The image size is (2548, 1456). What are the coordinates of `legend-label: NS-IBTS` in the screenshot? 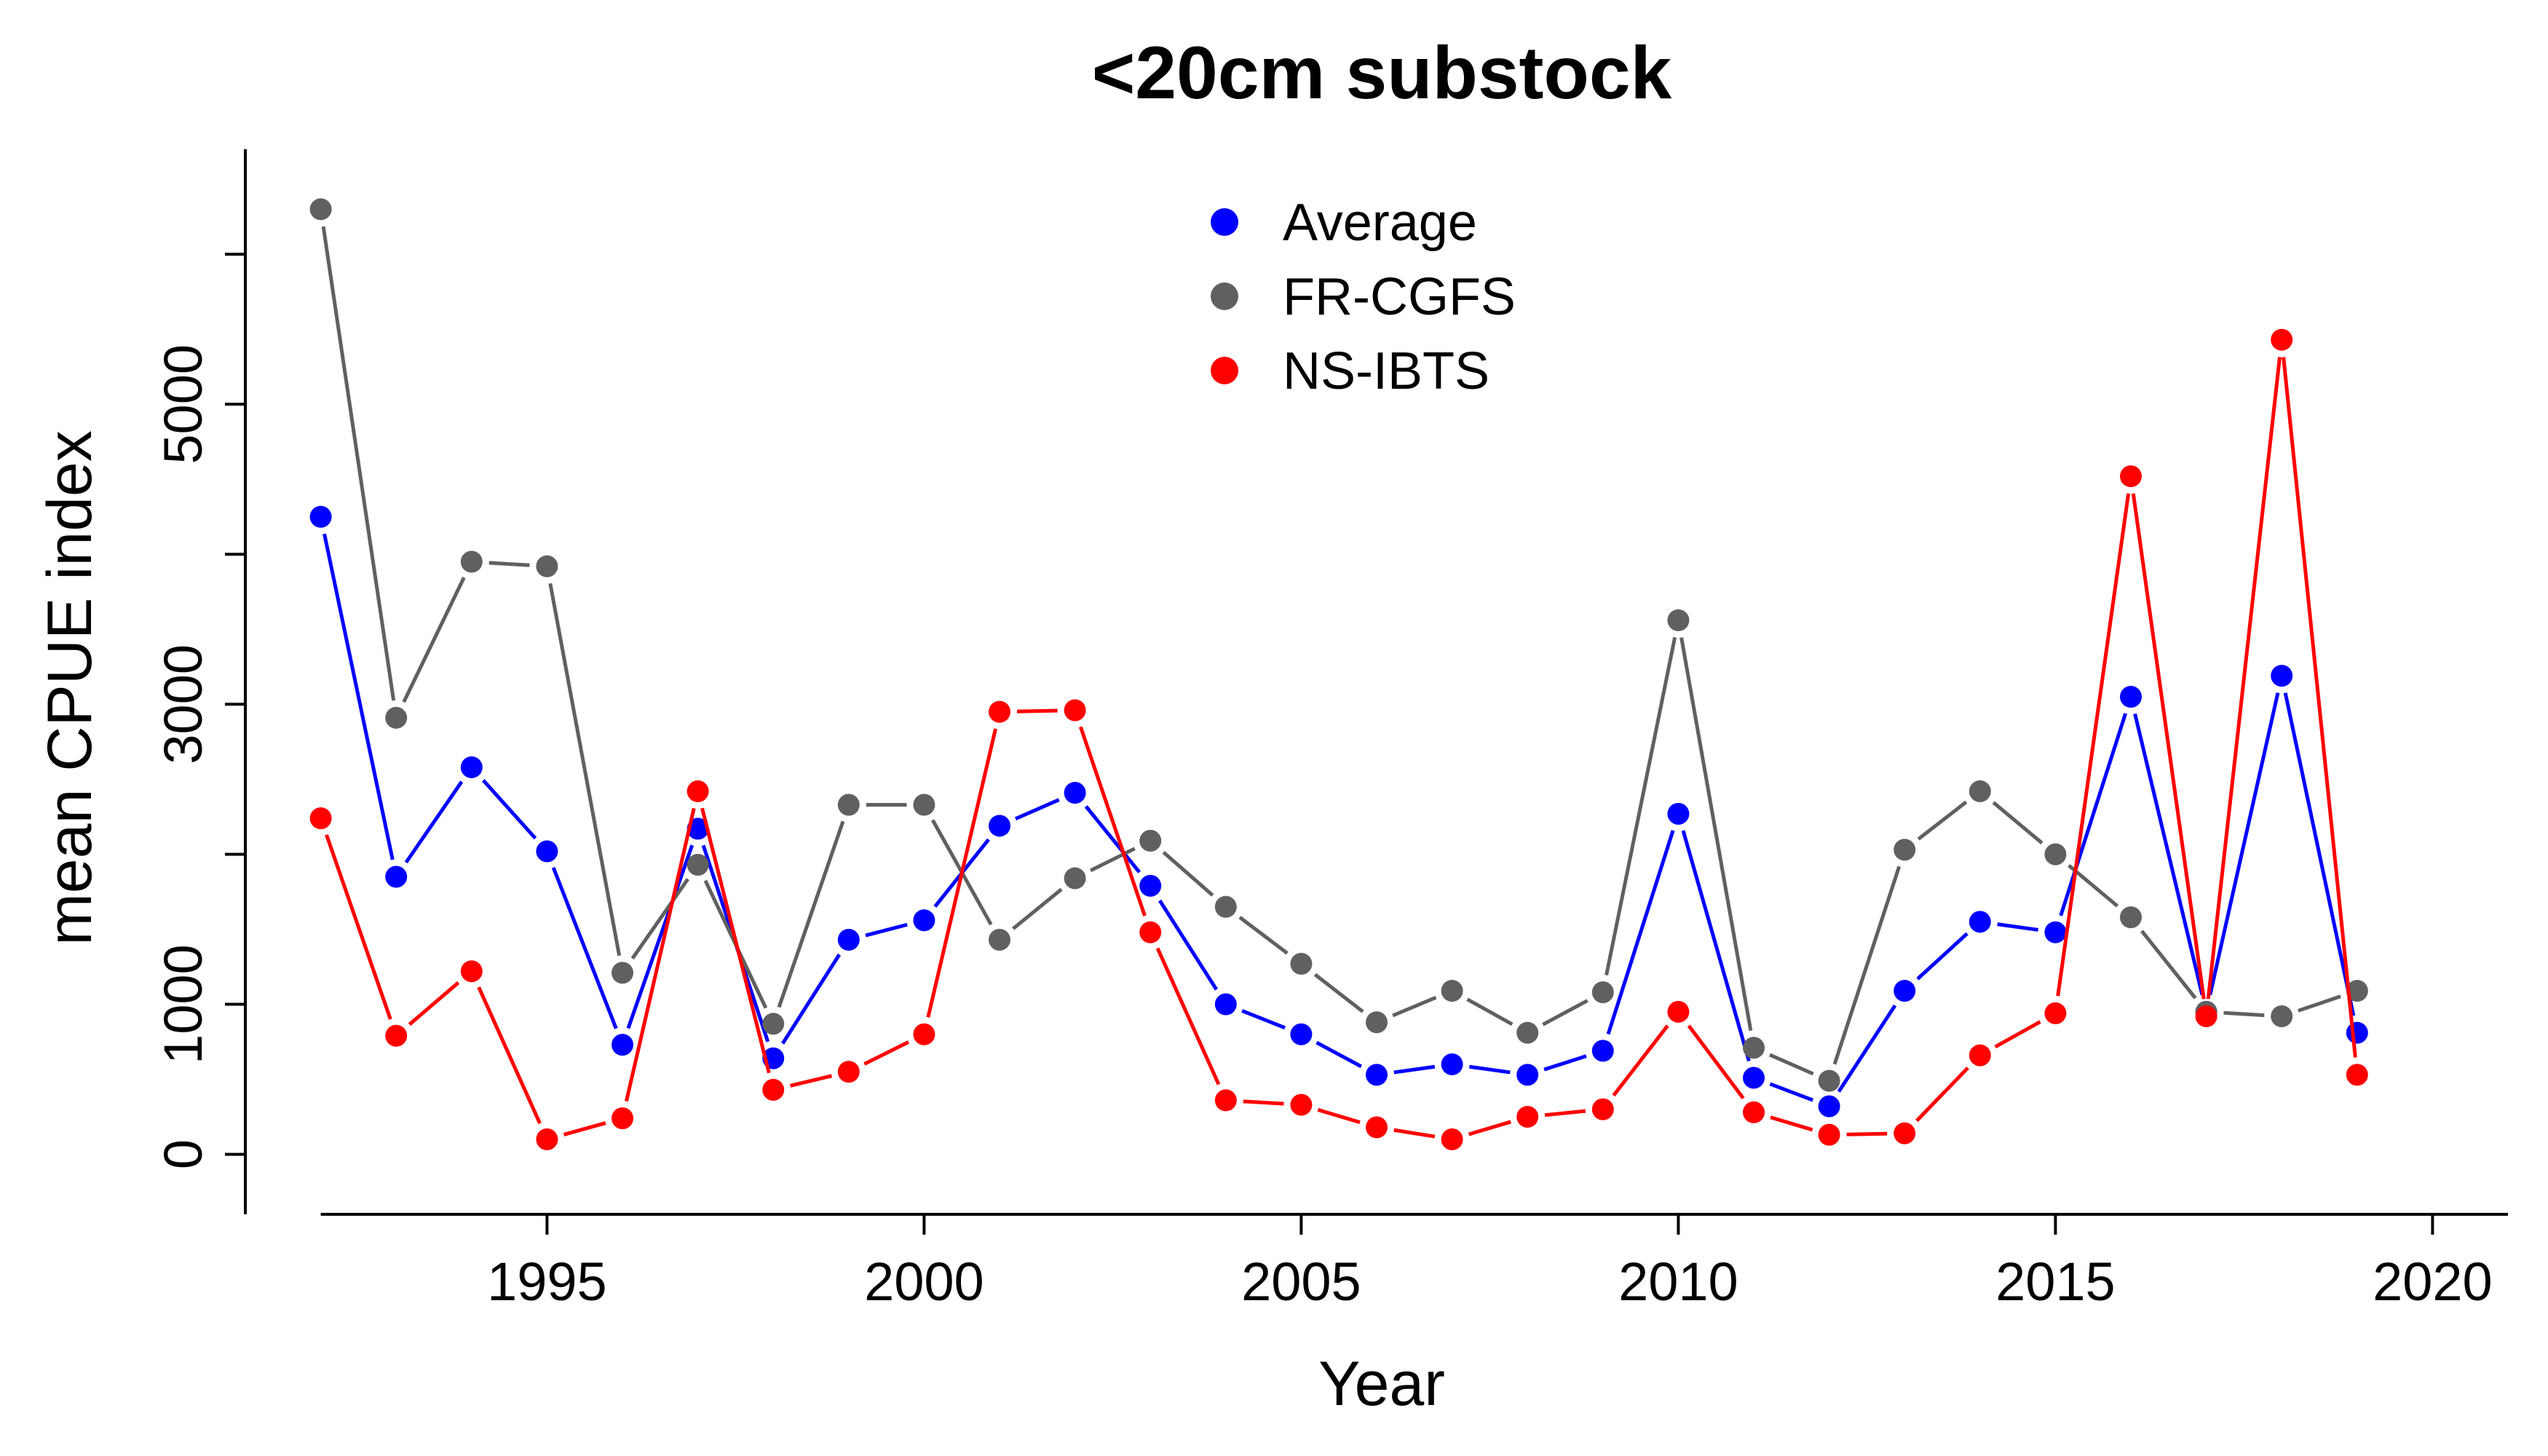 It's located at (1386, 371).